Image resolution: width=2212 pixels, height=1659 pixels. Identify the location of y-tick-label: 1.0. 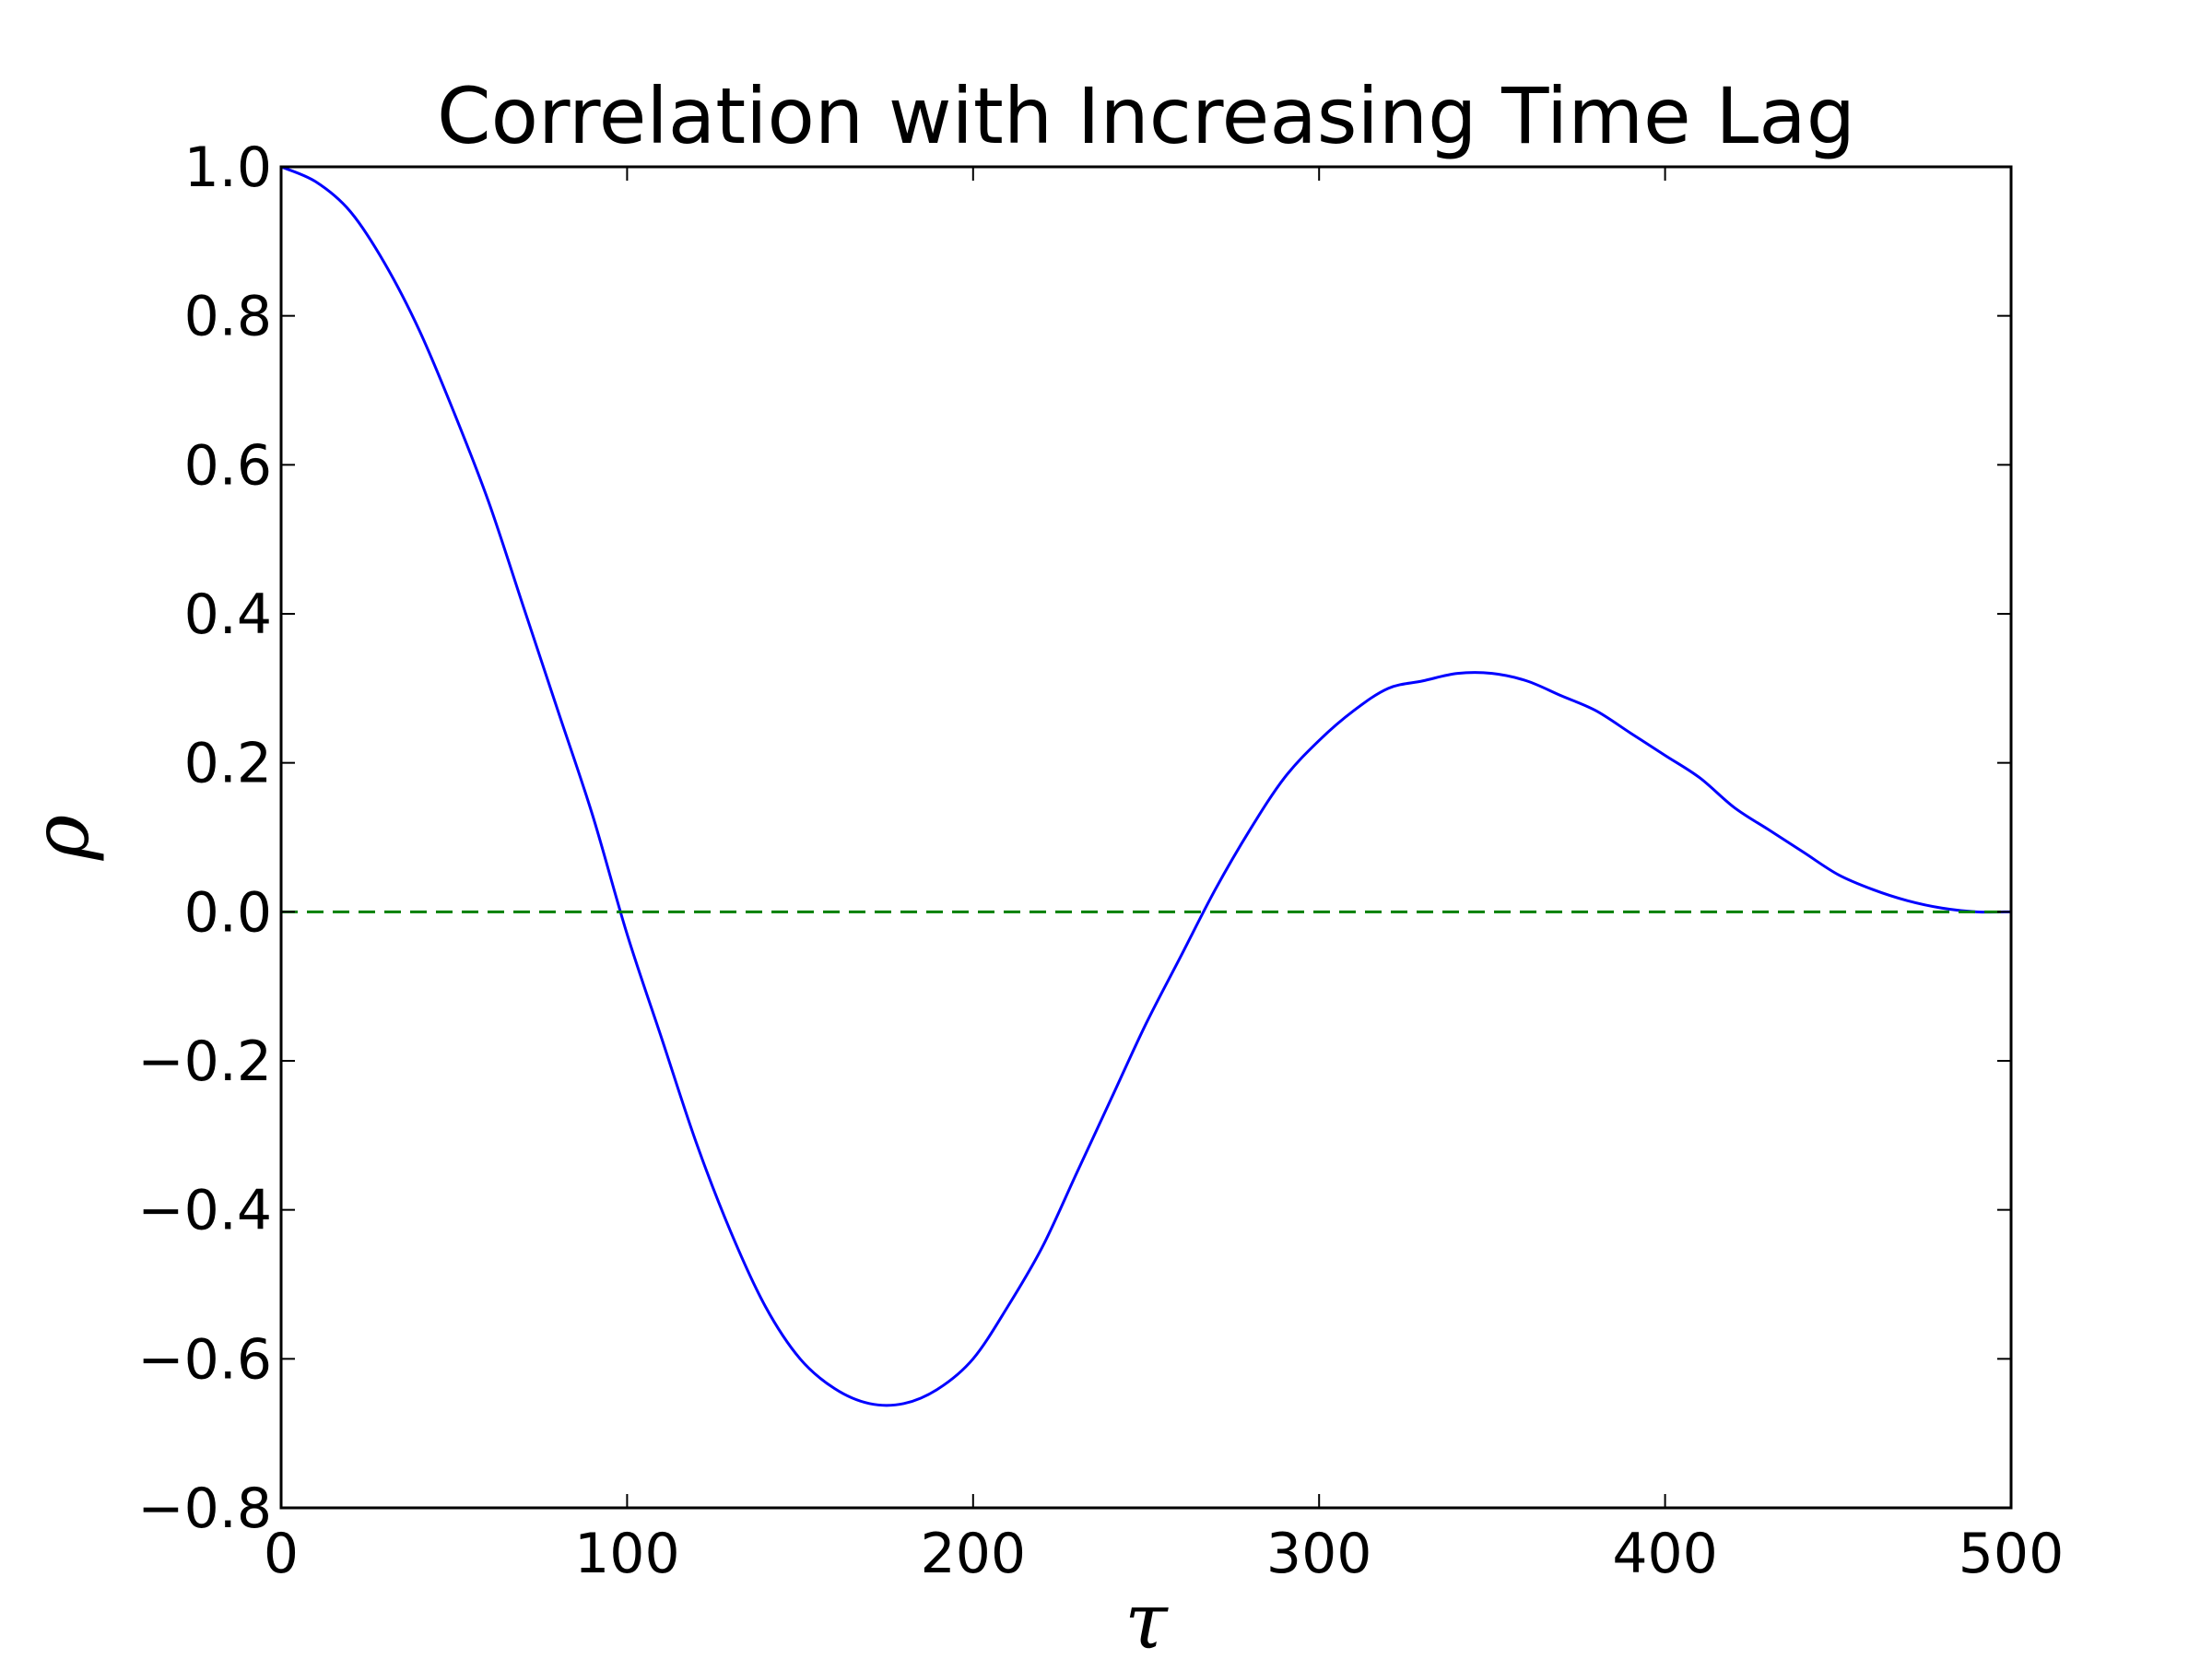
(228, 167).